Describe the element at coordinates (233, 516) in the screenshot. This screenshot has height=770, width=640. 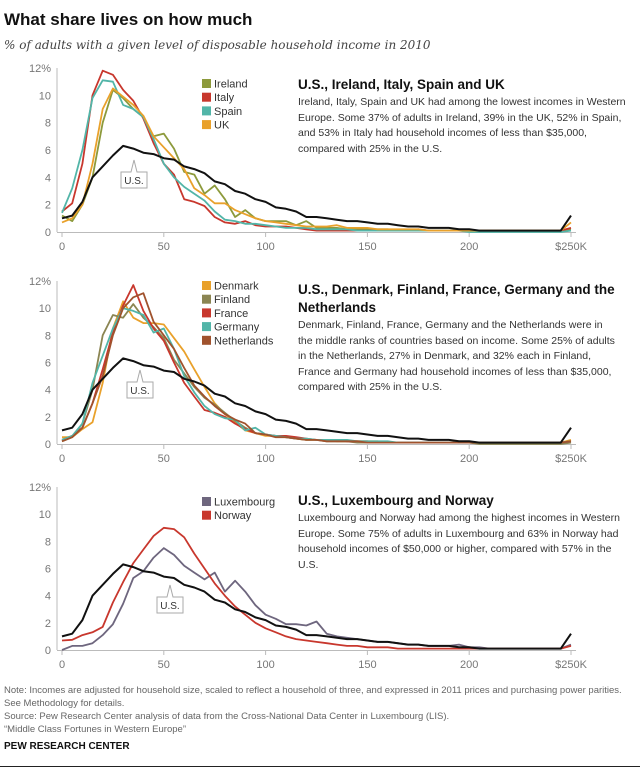
I see `legend-label-norway: Norway` at that location.